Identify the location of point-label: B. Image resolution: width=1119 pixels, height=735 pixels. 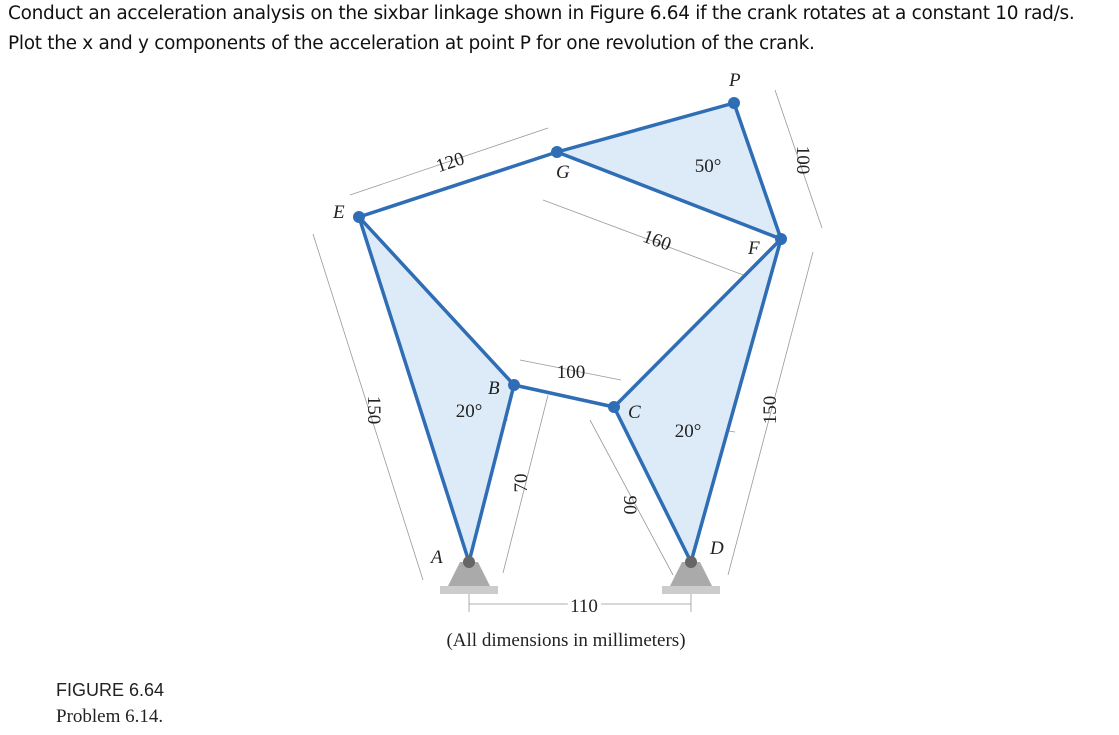
(494, 388).